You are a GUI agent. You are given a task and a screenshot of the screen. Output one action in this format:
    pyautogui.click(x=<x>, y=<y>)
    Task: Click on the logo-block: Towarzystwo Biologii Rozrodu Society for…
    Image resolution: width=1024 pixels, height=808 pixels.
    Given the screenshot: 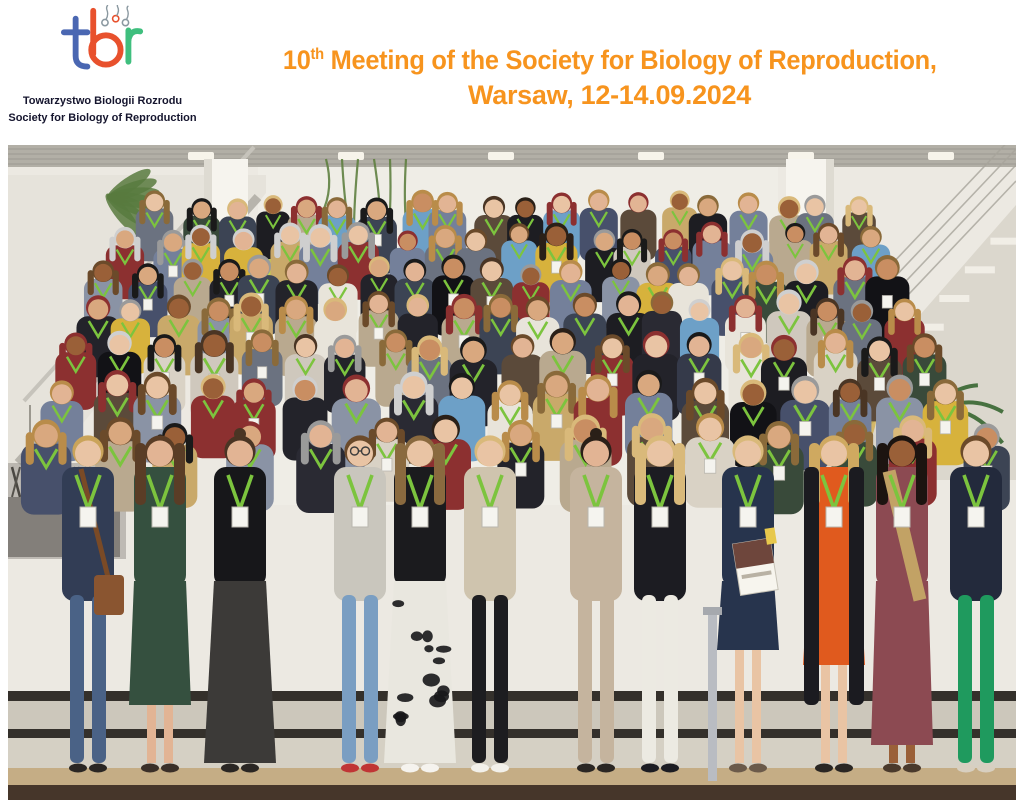 What is the action you would take?
    pyautogui.click(x=102, y=72)
    